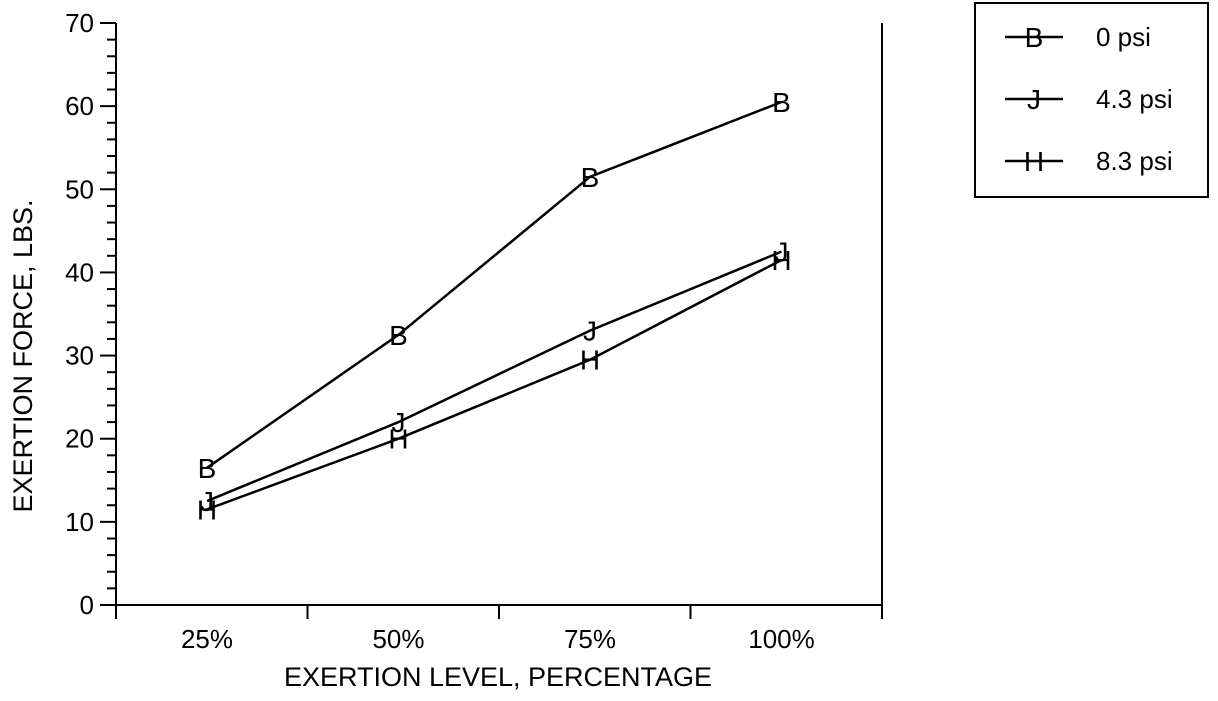 The height and width of the screenshot is (701, 1218). I want to click on x-tick-label: 25%, so click(207, 639).